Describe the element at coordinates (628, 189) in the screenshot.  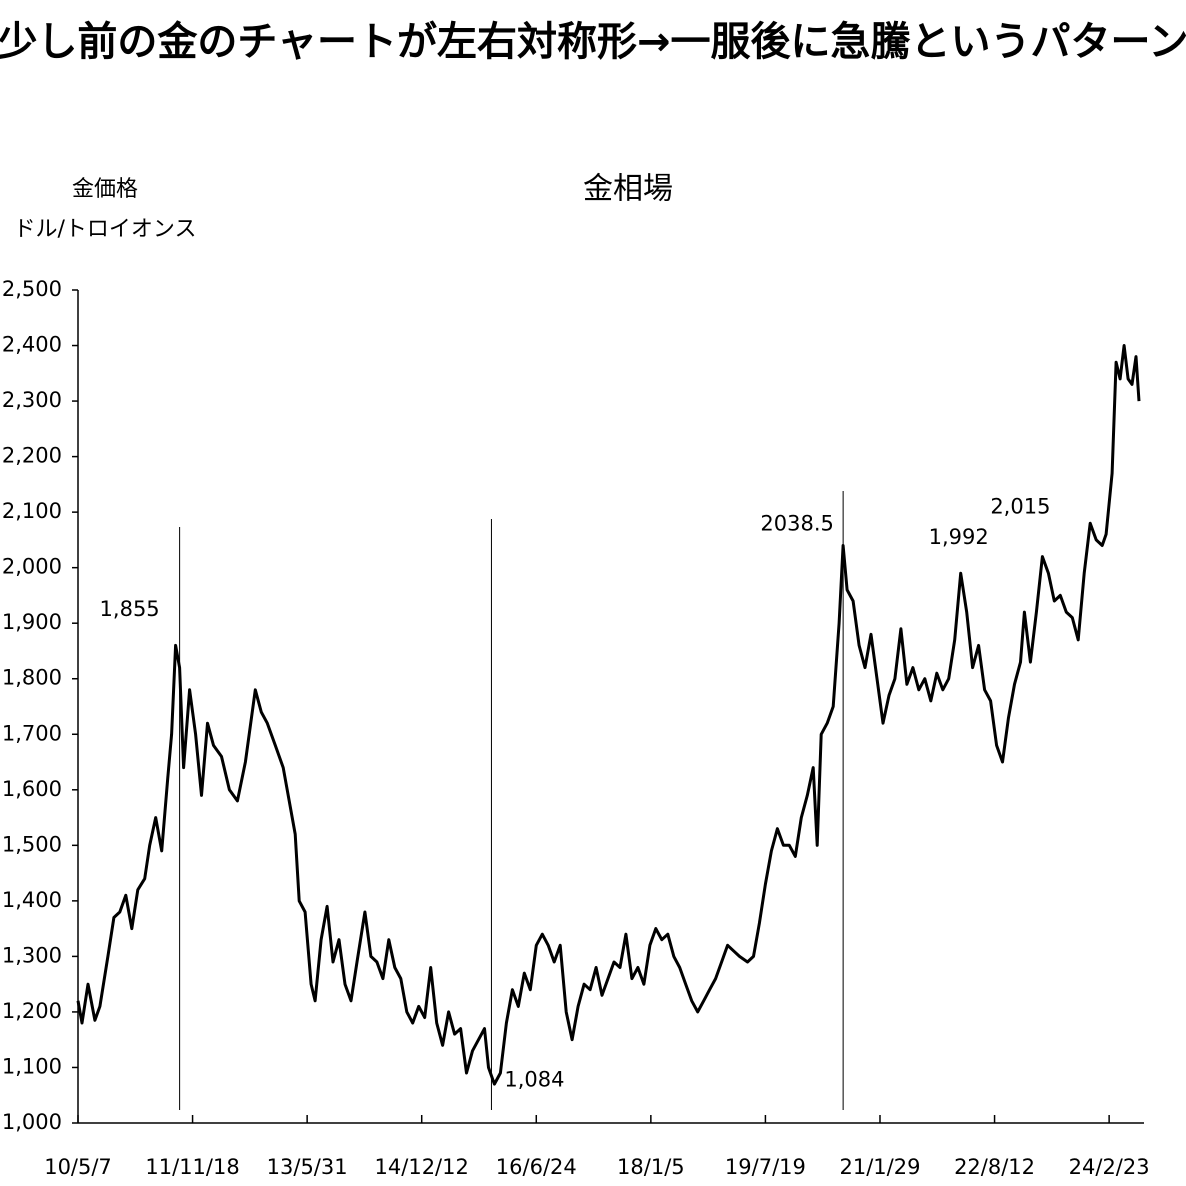
I see `chart-title: 金相場` at that location.